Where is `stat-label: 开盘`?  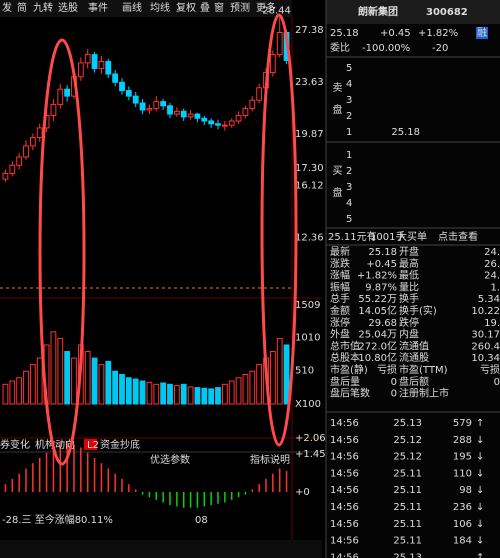
stat-label: 开盘 is located at coordinates (409, 251).